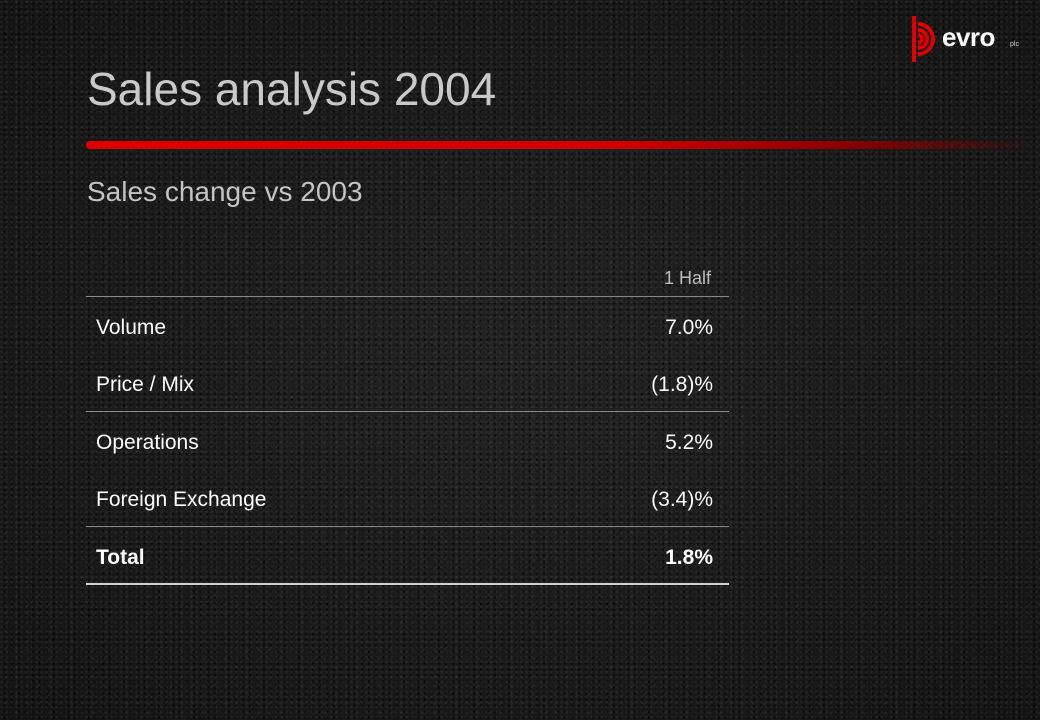  What do you see at coordinates (689, 557) in the screenshot?
I see `total-value: 1.8%` at bounding box center [689, 557].